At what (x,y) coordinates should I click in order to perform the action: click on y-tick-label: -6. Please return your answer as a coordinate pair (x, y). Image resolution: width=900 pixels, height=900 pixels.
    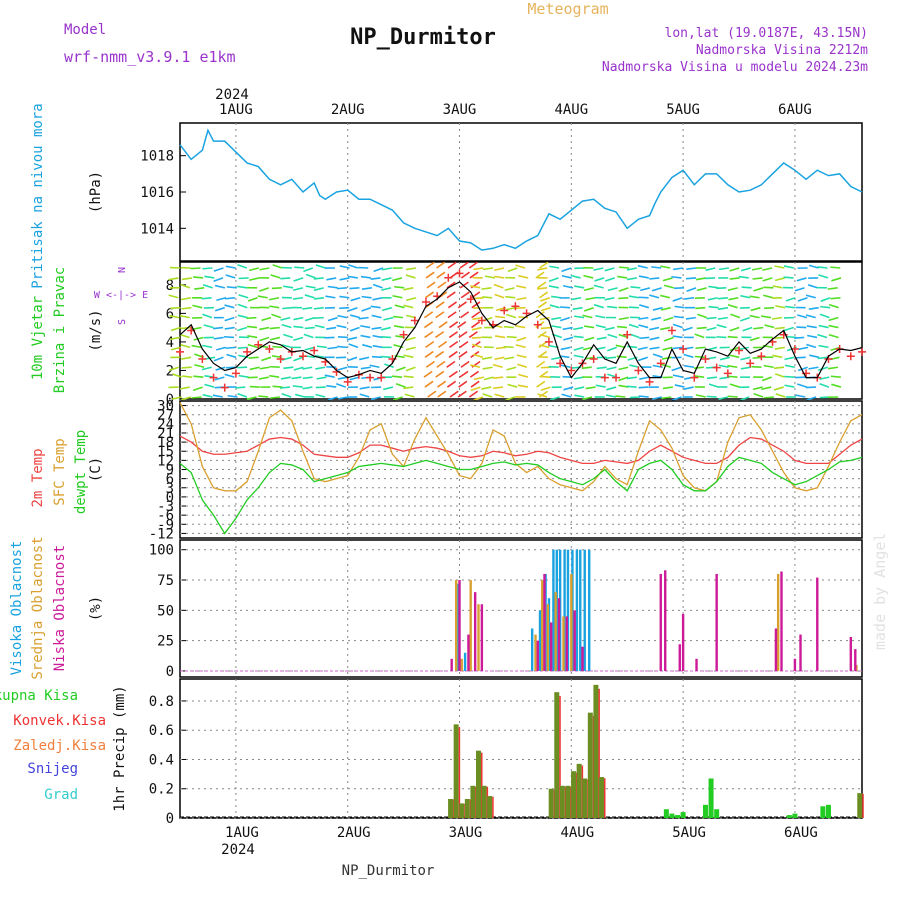
    Looking at the image, I should click on (165, 516).